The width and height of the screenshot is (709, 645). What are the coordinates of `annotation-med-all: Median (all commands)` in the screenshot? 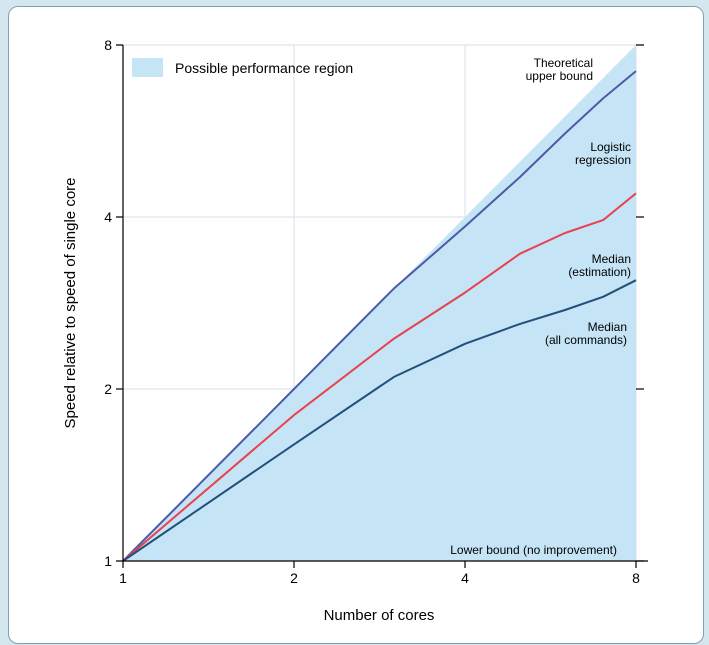 It's located at (586, 333).